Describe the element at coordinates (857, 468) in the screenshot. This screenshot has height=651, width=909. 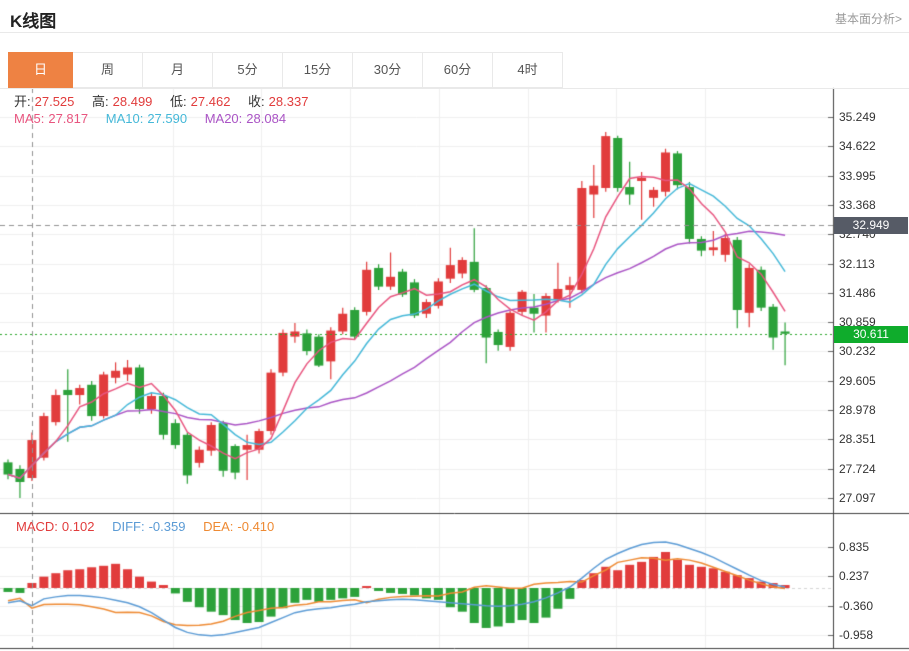
I see `price-tick-label: 27.724` at that location.